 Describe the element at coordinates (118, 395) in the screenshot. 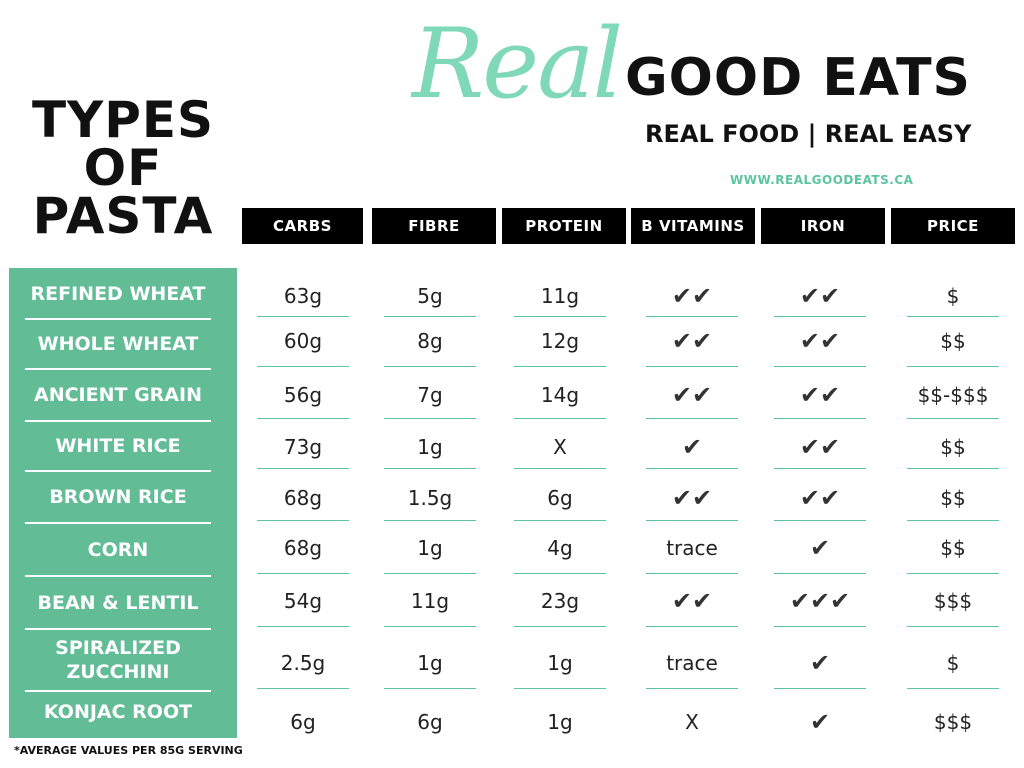

I see `row-label-ancient-grain: ANCIENT GRAIN` at that location.